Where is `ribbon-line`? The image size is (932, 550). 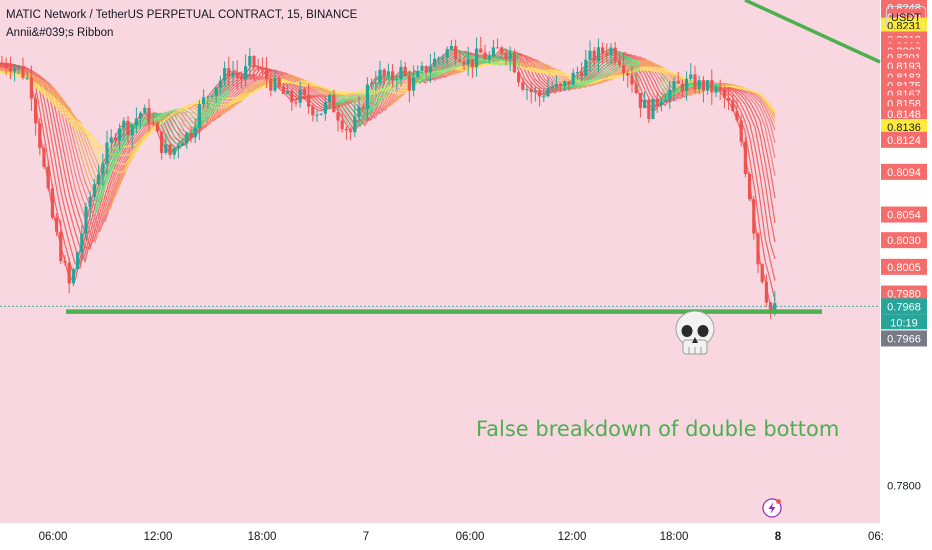
ribbon-line is located at coordinates (388, 106).